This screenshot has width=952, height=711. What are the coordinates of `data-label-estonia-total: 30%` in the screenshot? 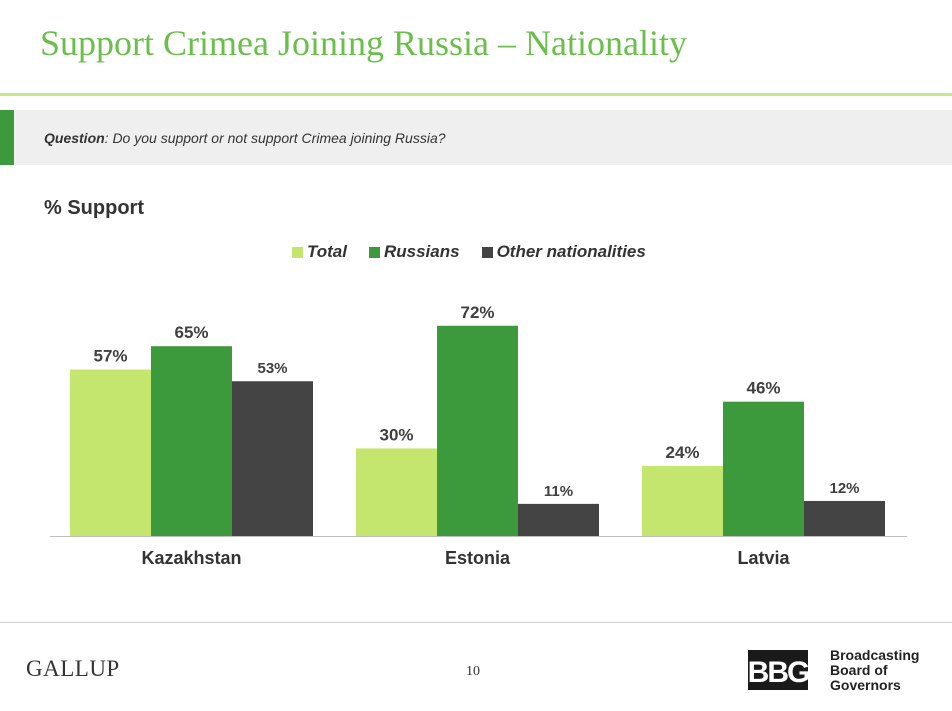 It's located at (396, 434).